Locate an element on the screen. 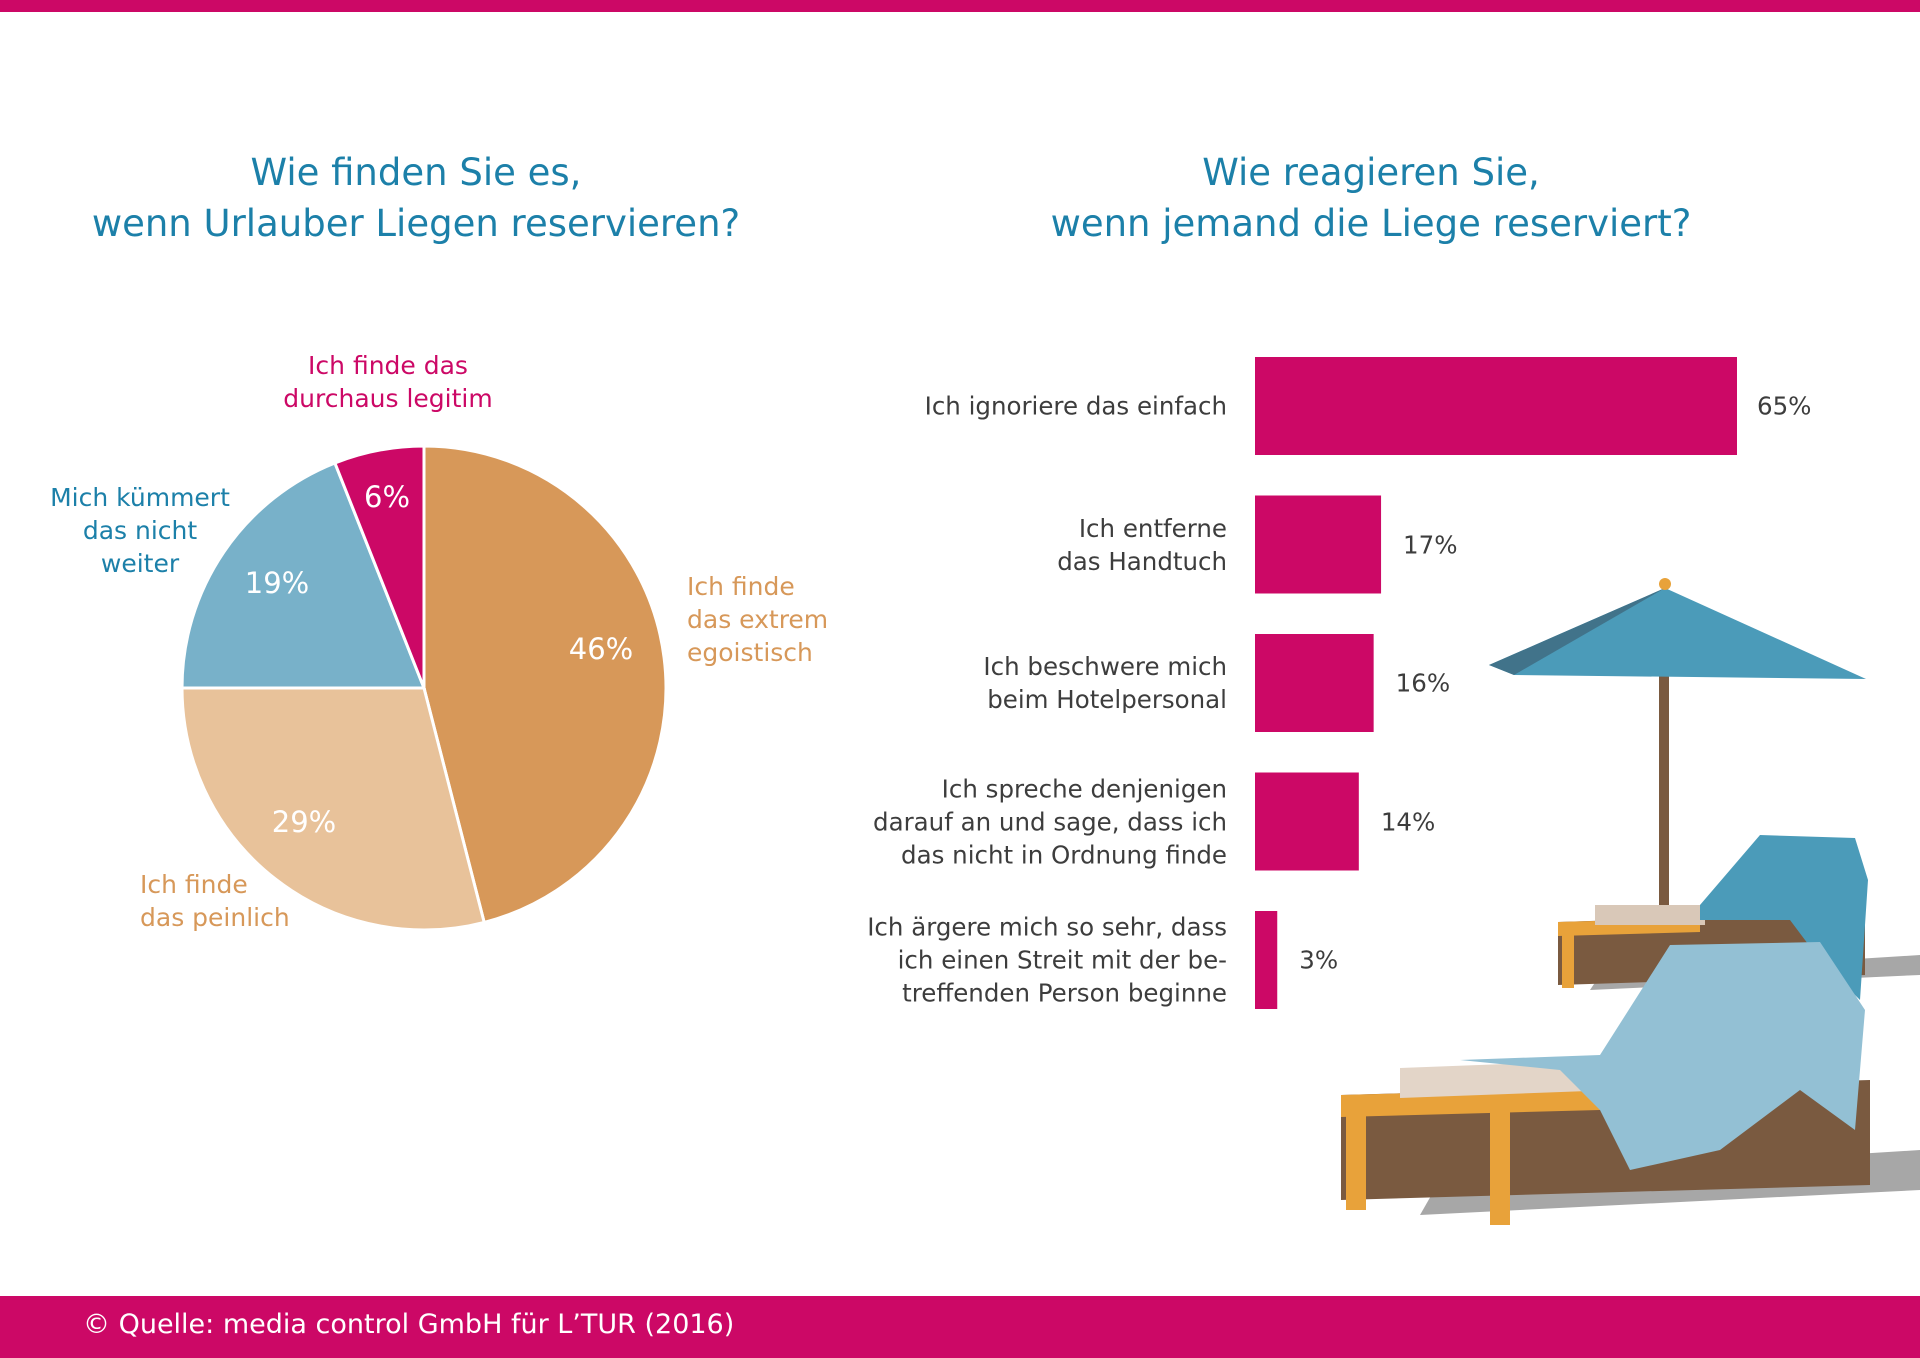  bar-label-line: darauf an und sage, dass ich is located at coordinates (1050, 821).